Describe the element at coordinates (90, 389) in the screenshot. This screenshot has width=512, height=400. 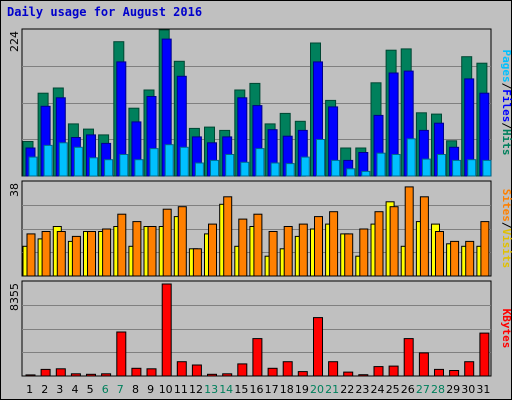
I see `day-label-5: 5` at that location.